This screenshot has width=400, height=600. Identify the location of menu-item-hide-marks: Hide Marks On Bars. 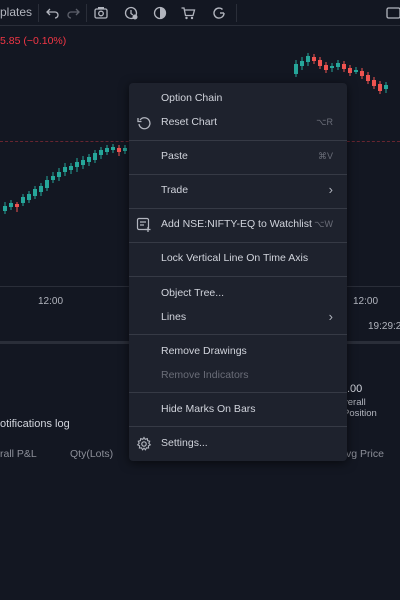
(238, 410).